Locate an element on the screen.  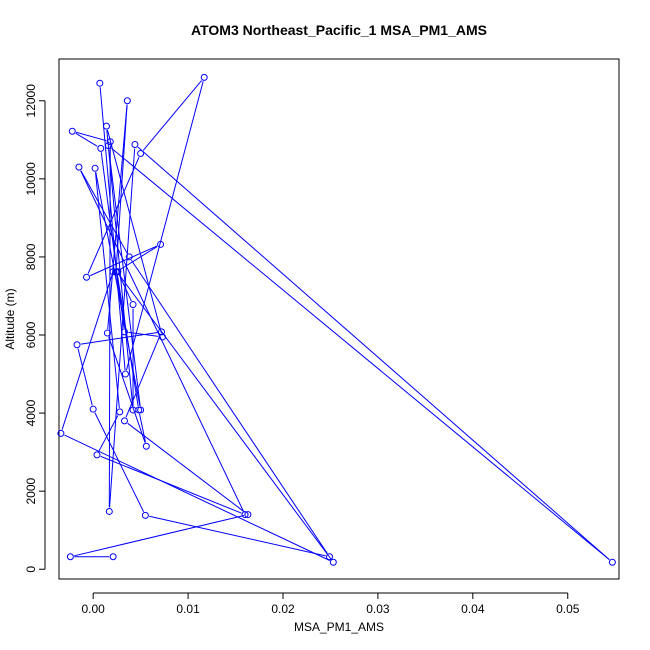
x-tick-label: 0.01 is located at coordinates (188, 609).